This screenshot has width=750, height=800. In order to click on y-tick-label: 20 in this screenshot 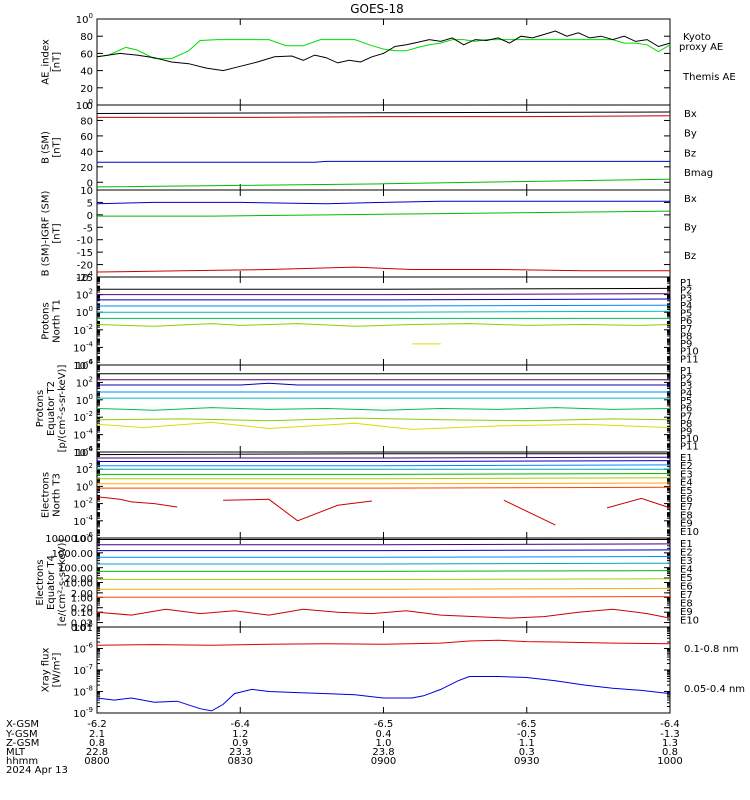, I will do `click(86, 168)`.